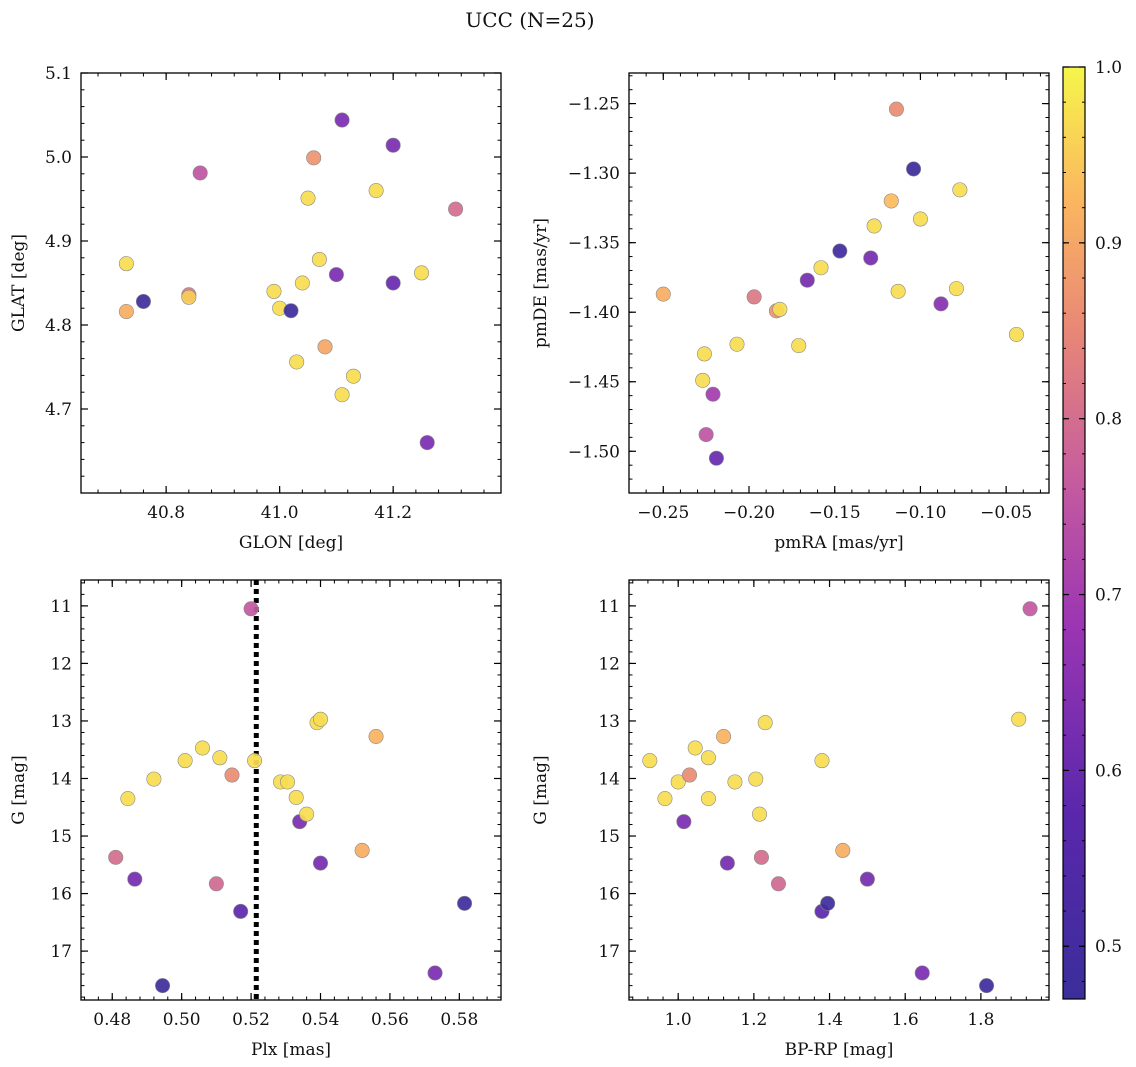 The image size is (1136, 1067). Describe the element at coordinates (19, 283) in the screenshot. I see `y-axis-label: GLAT [deg]` at that location.